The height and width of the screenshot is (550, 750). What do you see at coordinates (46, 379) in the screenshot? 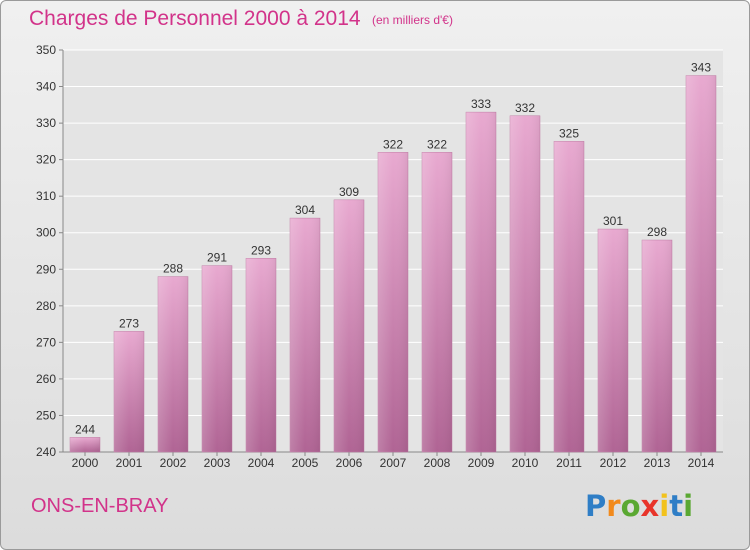
I see `y-tick-label: 260` at bounding box center [46, 379].